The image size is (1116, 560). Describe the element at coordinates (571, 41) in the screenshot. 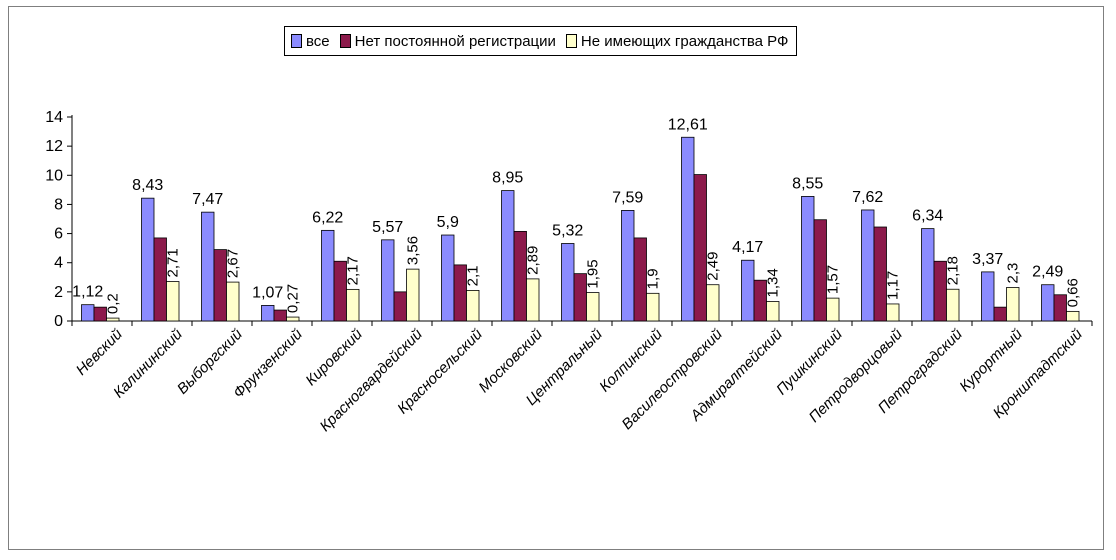

I see `legend-swatch-no-citizenship` at that location.